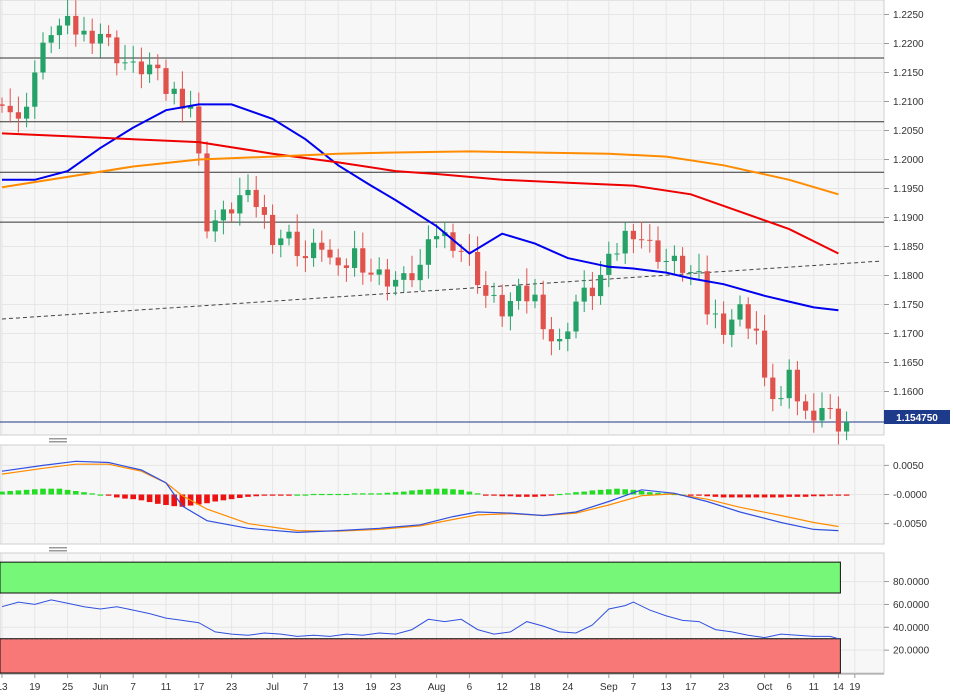  I want to click on time-tick-label: 23, so click(724, 687).